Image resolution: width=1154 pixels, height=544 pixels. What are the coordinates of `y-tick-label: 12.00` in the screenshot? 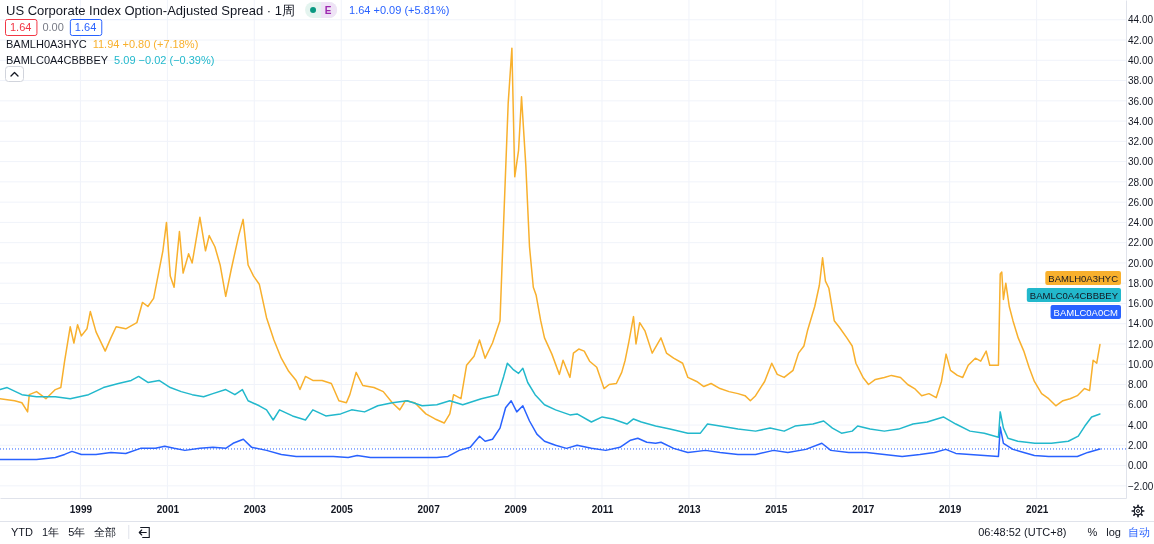 It's located at (1141, 344).